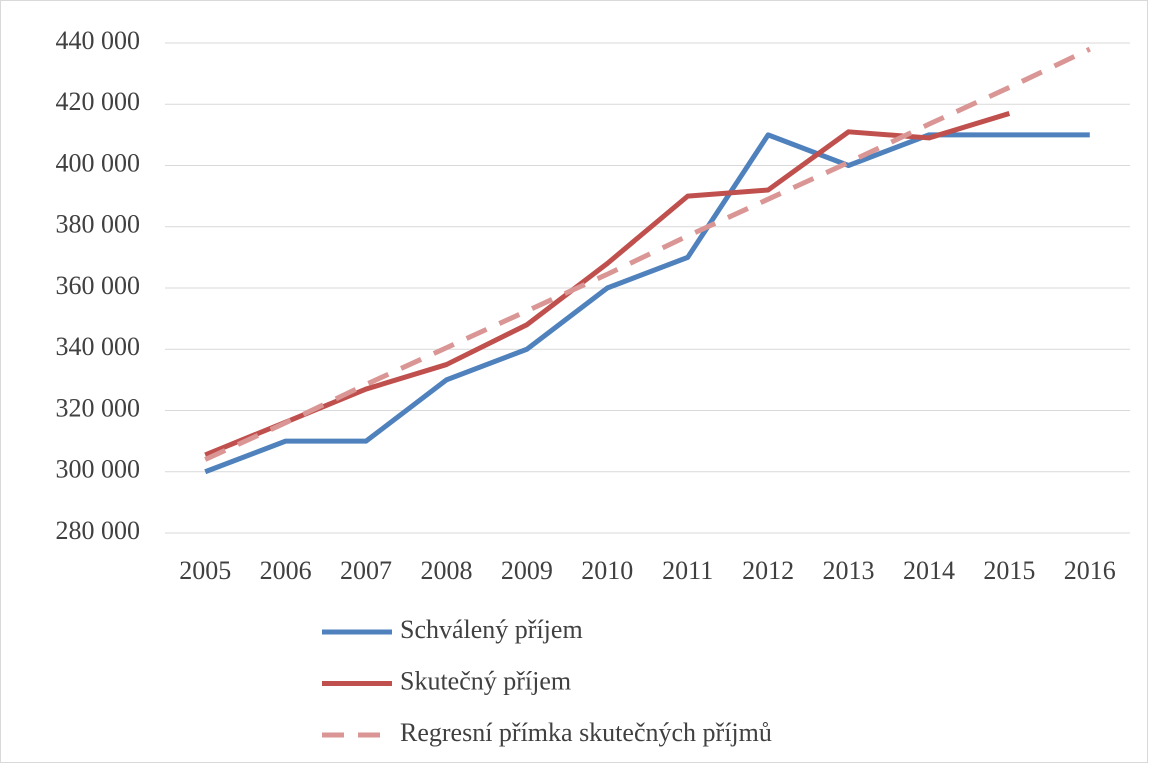  What do you see at coordinates (98, 530) in the screenshot?
I see `y-tick-label: 280 000` at bounding box center [98, 530].